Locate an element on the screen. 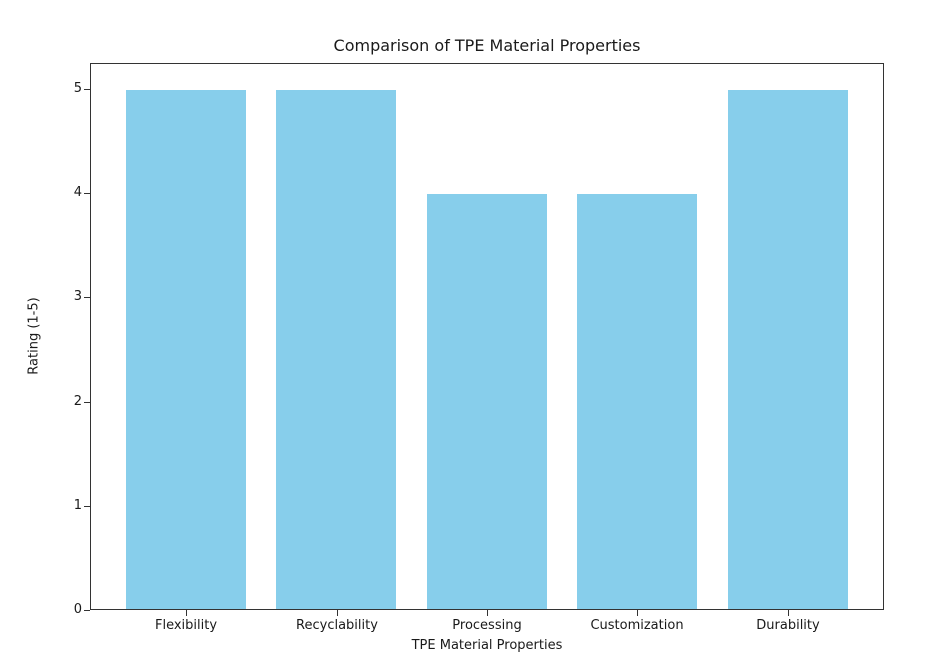 Image resolution: width=948 pixels, height=667 pixels. y-tick-label: 2 is located at coordinates (77, 401).